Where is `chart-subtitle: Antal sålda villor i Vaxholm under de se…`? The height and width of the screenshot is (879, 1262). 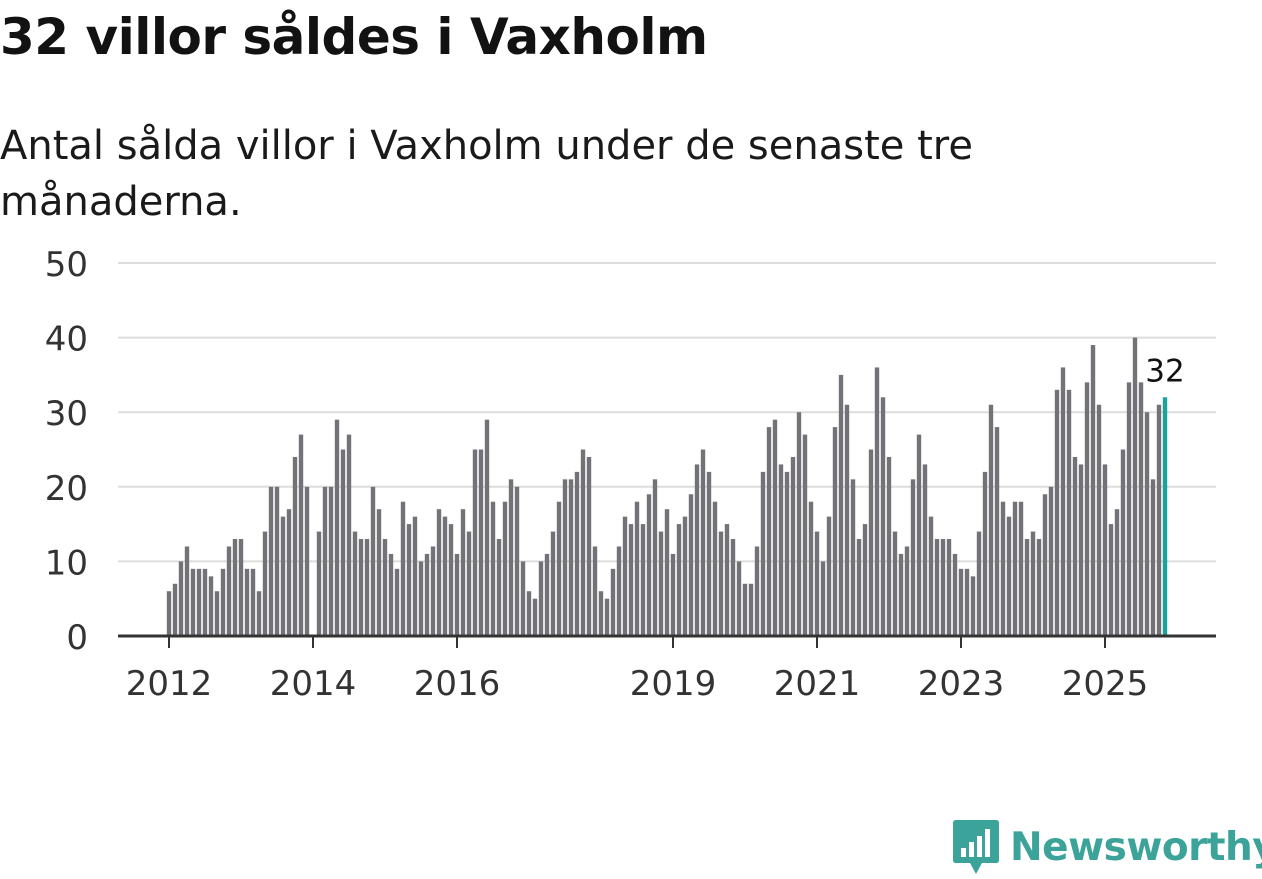
chart-subtitle: Antal sålda villor i Vaxholm under de se… is located at coordinates (486, 174).